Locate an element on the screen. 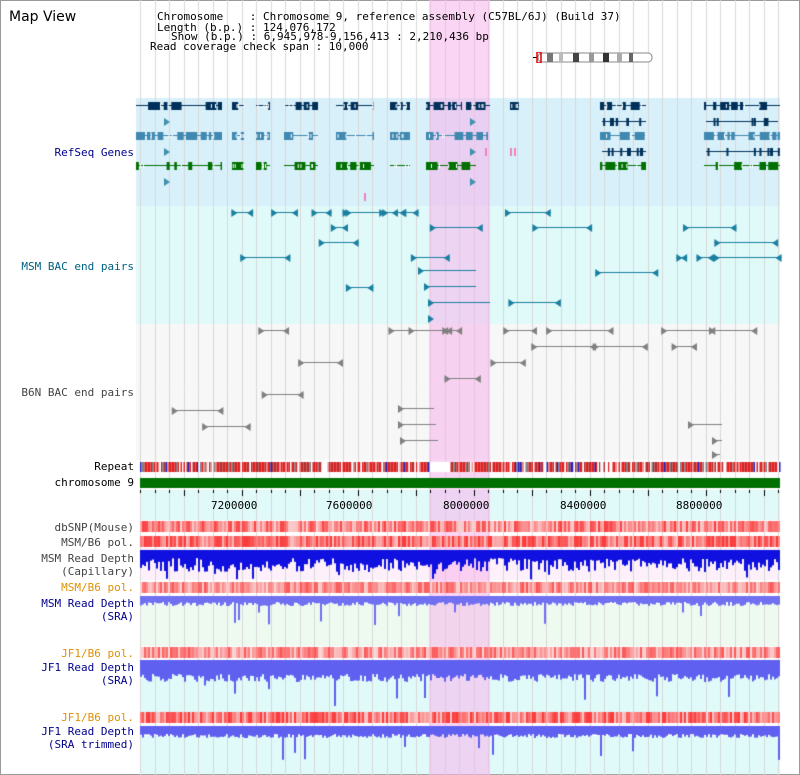 This screenshot has width=800, height=775. chromosome-ideogram-icon is located at coordinates (593, 57).